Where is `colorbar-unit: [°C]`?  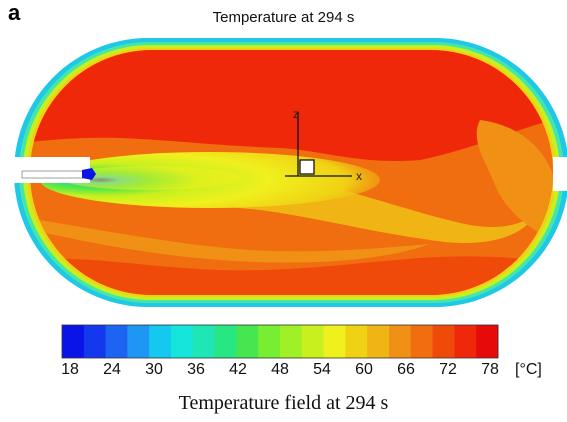 colorbar-unit: [°C] is located at coordinates (528, 369).